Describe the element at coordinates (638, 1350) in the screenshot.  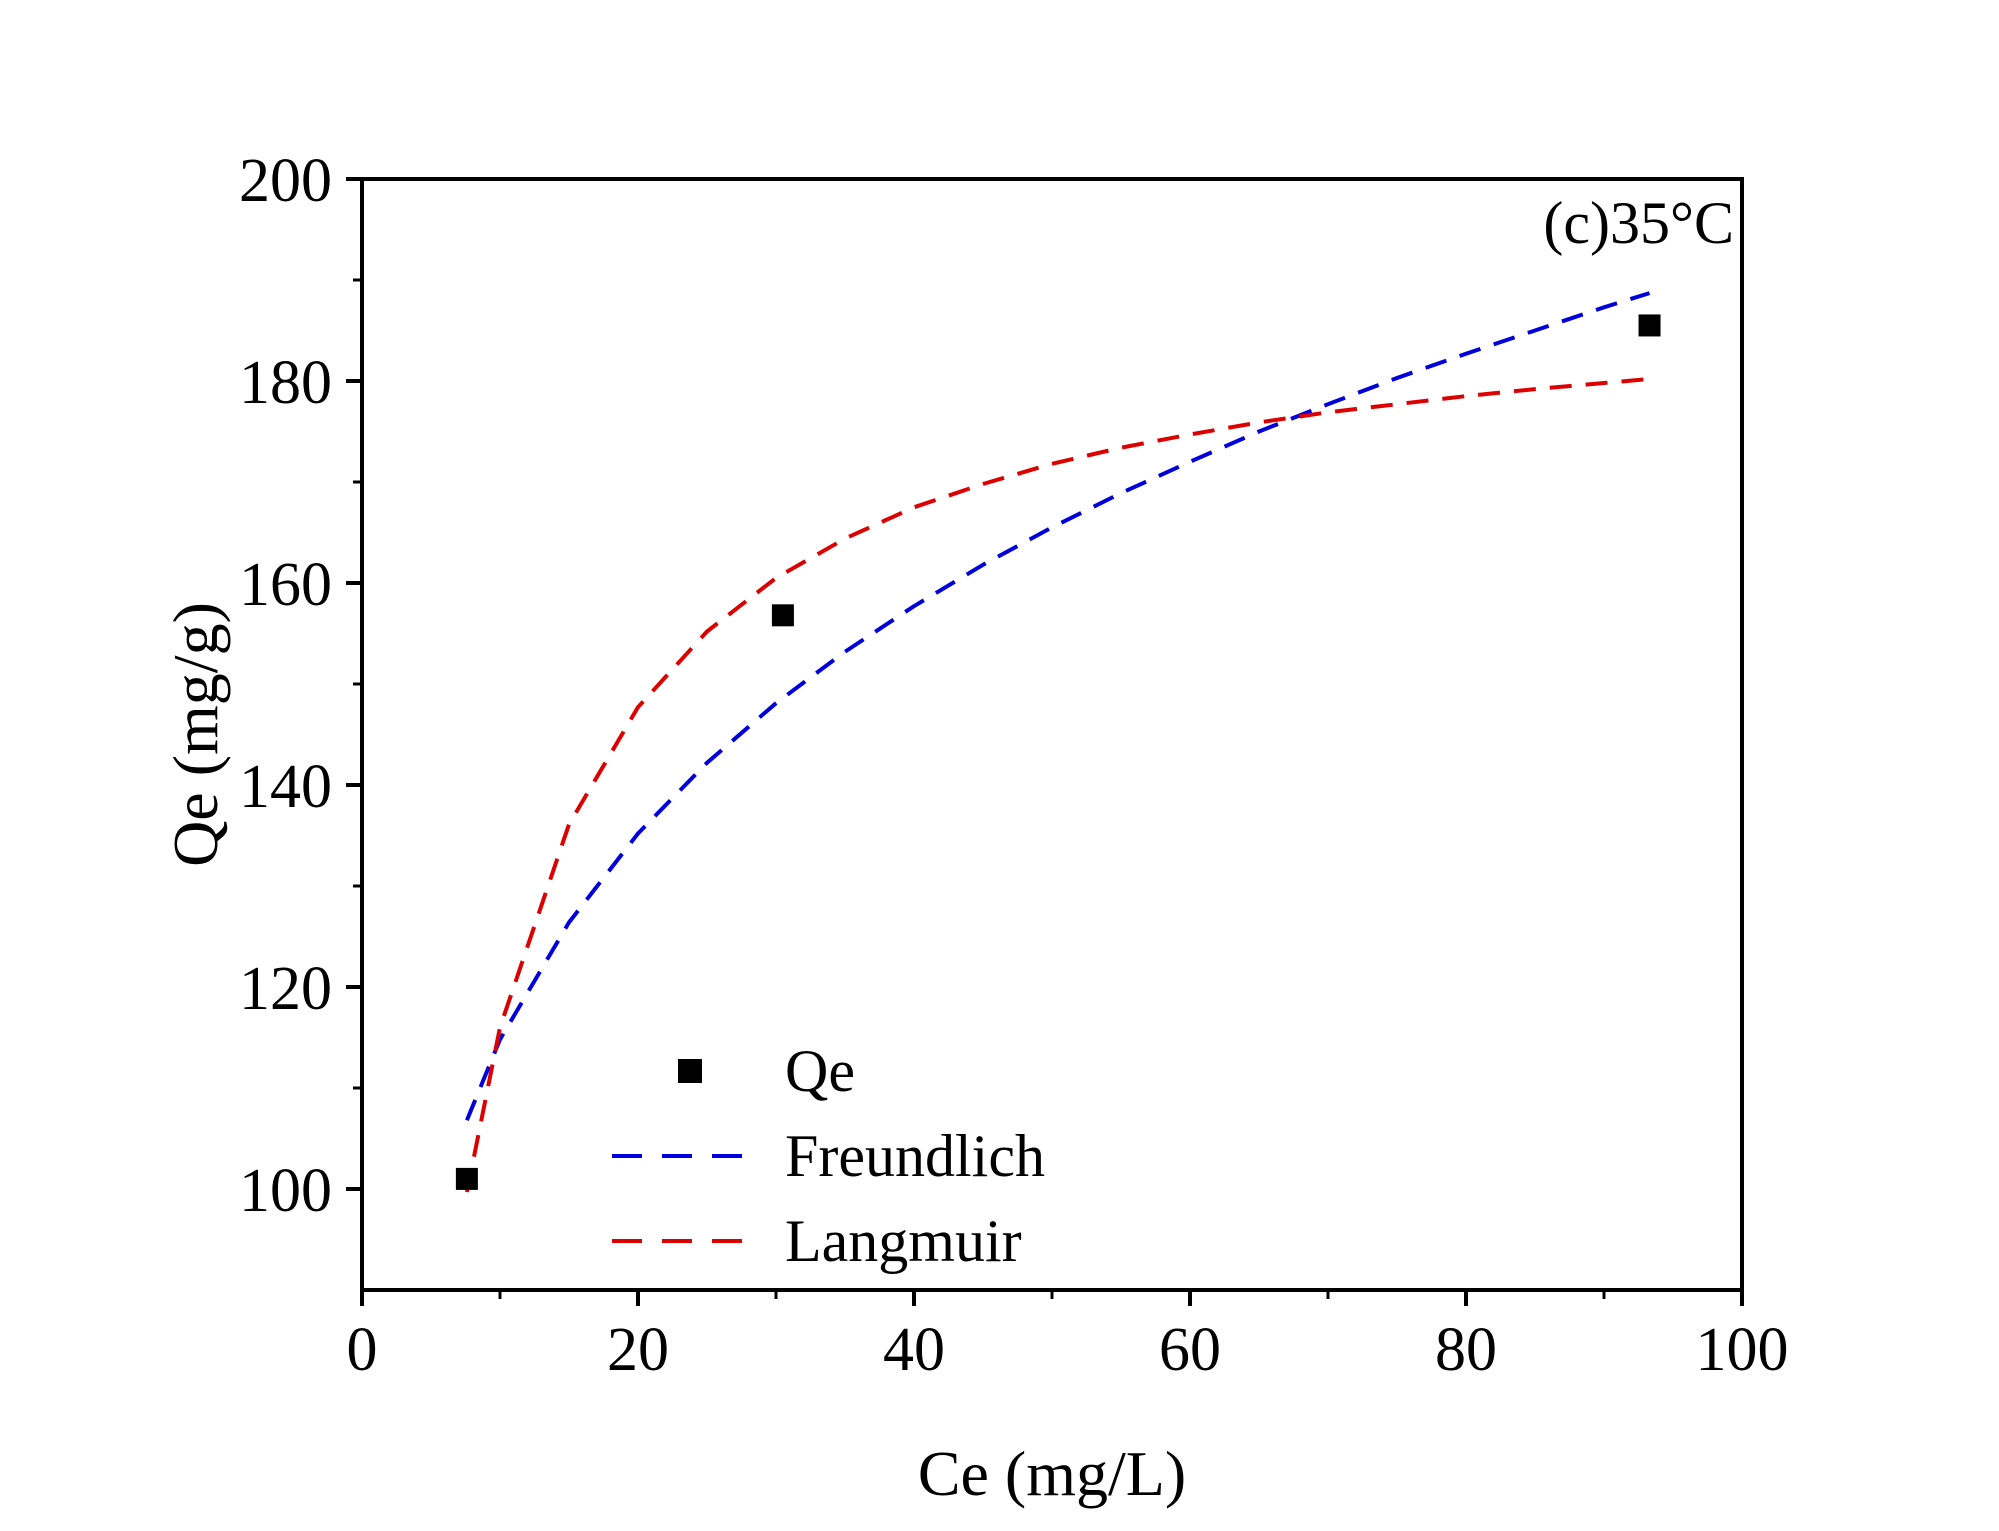
I see `x-tick-label: 20` at that location.